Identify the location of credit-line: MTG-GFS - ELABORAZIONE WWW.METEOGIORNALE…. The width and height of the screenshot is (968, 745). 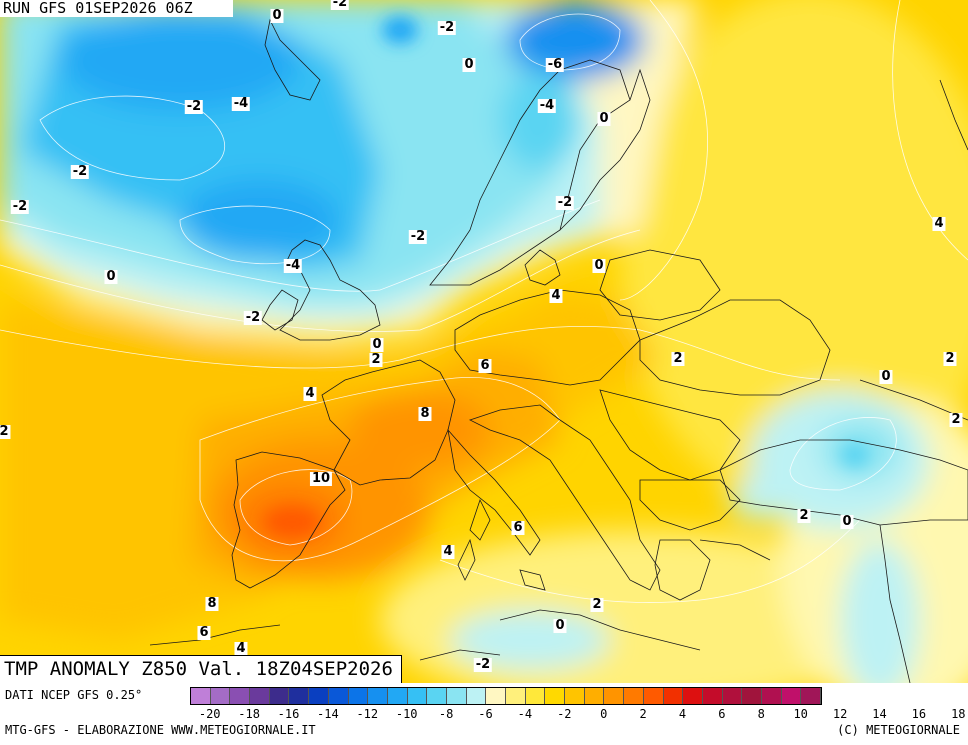
(160, 730).